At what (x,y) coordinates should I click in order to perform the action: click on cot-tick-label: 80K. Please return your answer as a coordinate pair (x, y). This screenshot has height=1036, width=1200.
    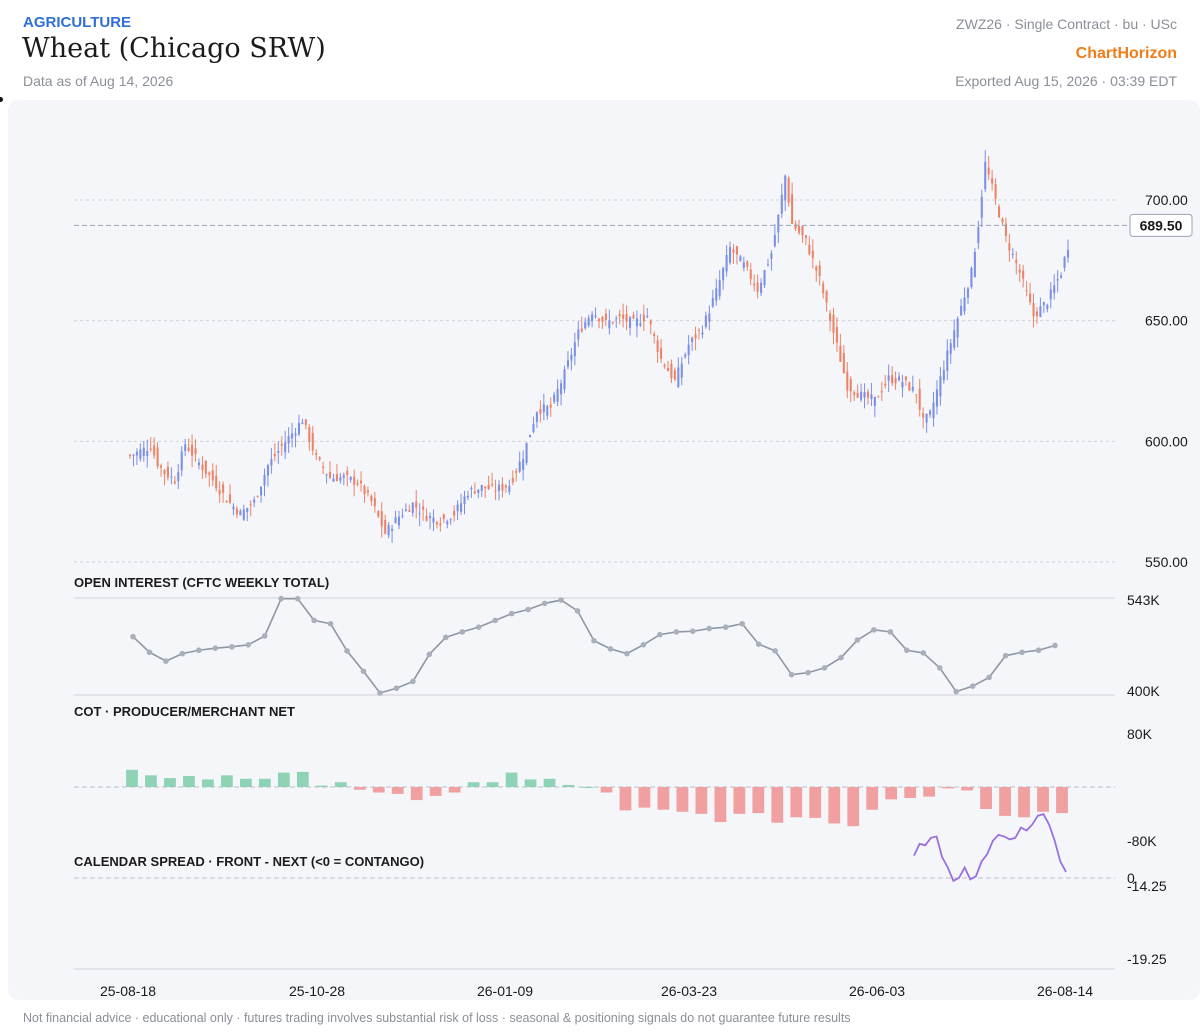
    Looking at the image, I should click on (1140, 734).